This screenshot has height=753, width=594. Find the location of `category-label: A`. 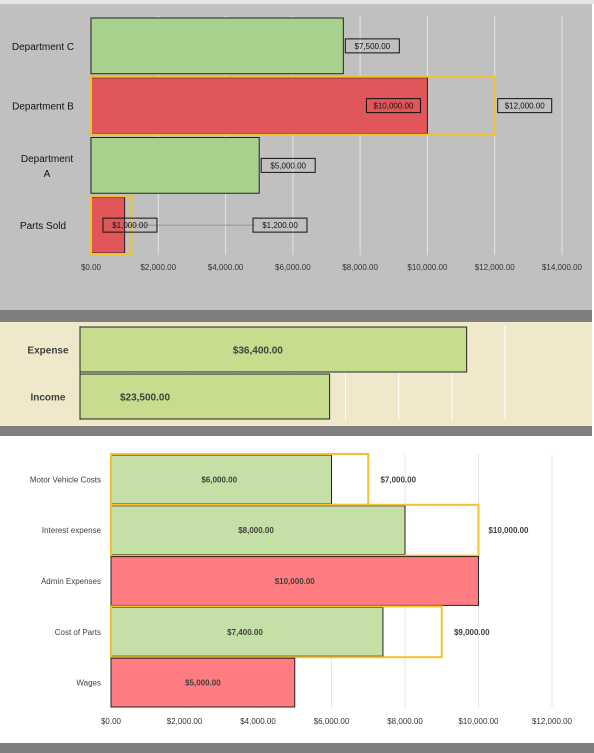

category-label: A is located at coordinates (47, 174).